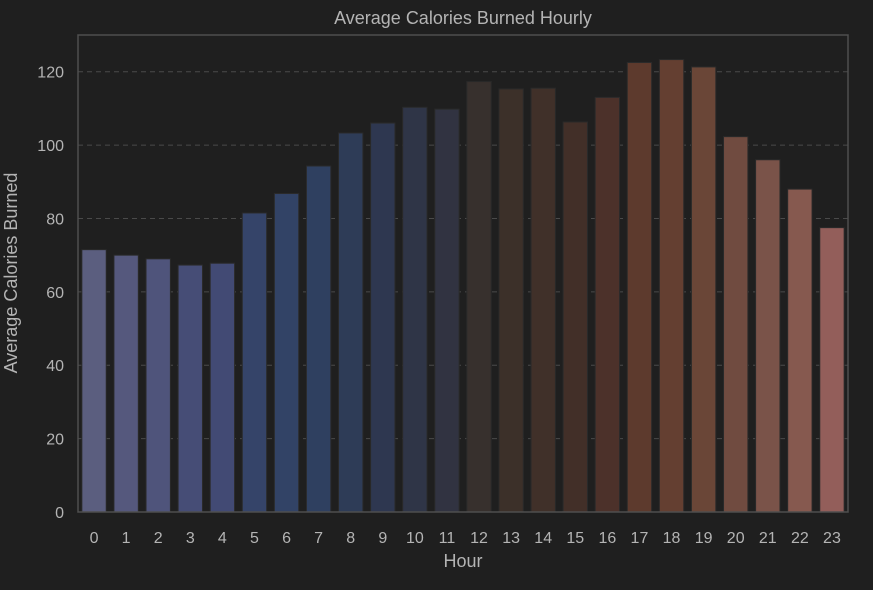 The height and width of the screenshot is (590, 873). What do you see at coordinates (158, 538) in the screenshot?
I see `x-tick-label: 2` at bounding box center [158, 538].